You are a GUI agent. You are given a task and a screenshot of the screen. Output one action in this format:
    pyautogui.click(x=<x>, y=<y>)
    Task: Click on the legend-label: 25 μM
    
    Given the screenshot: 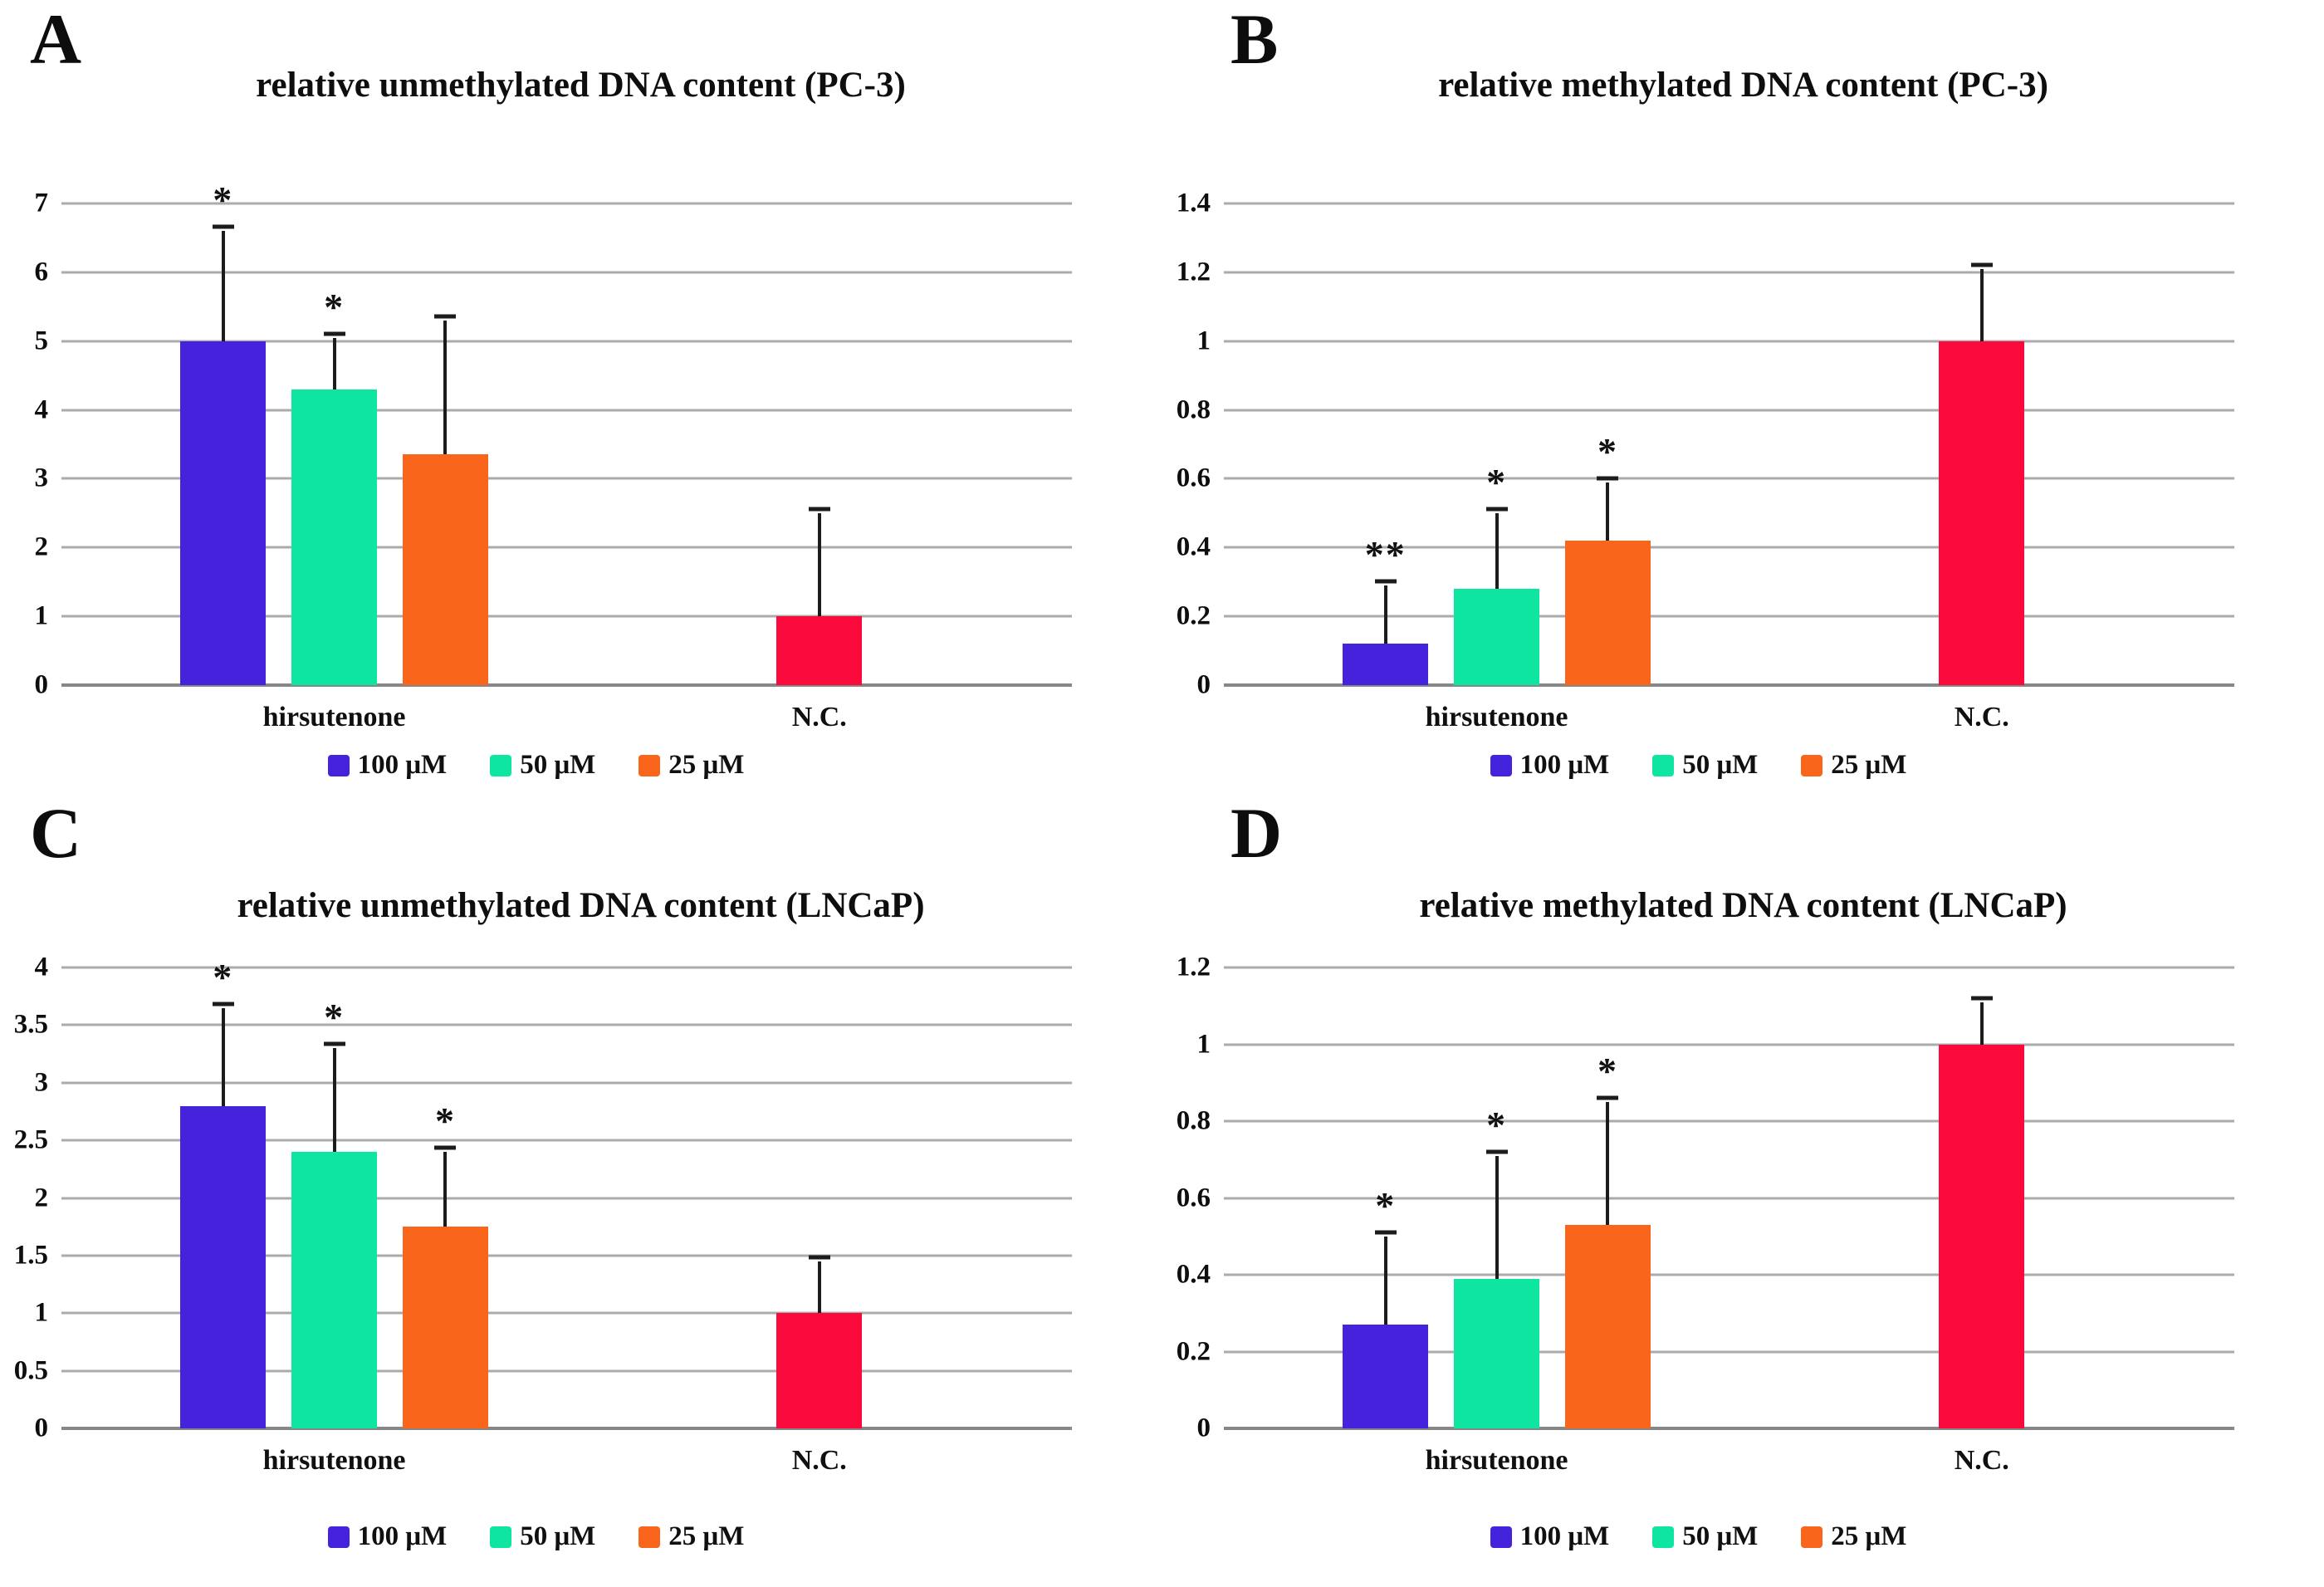 What is the action you would take?
    pyautogui.click(x=706, y=1536)
    